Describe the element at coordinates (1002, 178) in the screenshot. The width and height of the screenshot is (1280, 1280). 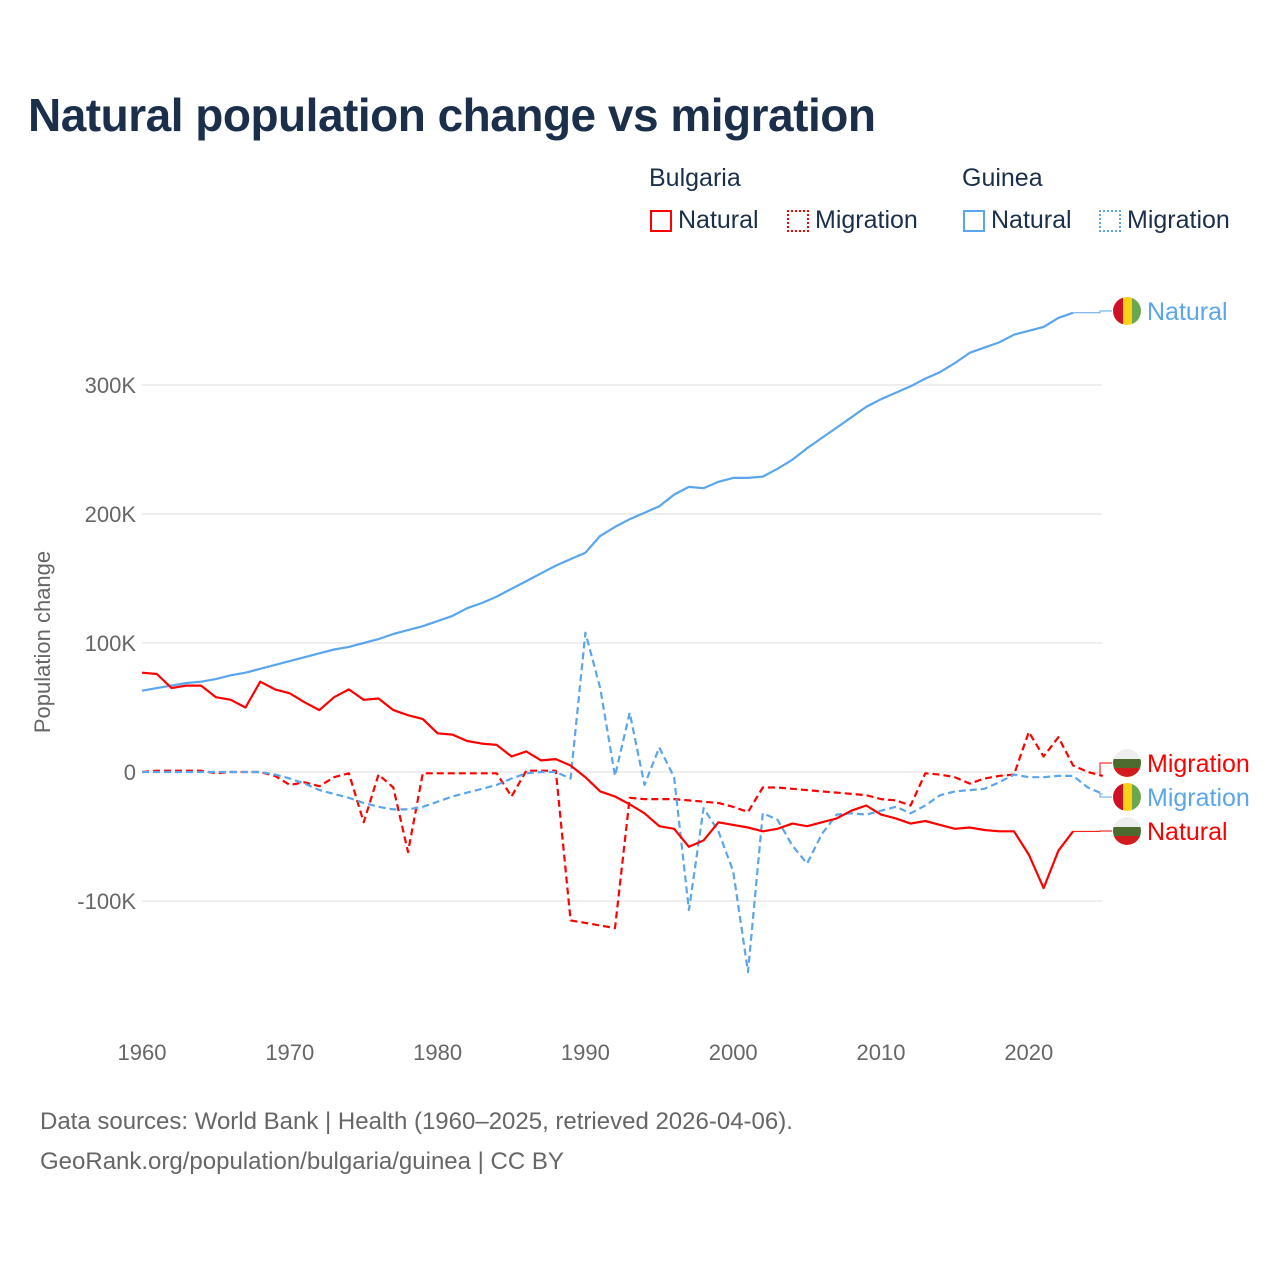
I see `legend-group-guinea: Guinea` at that location.